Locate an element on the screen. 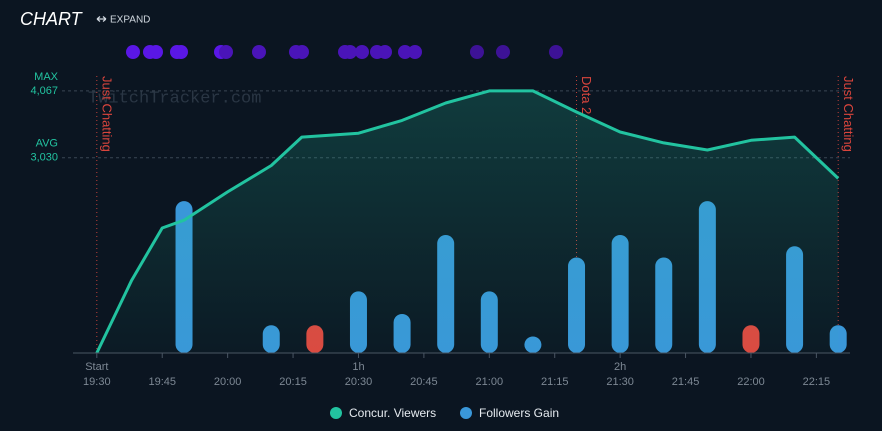 The width and height of the screenshot is (882, 431). reference-name: AVG is located at coordinates (47, 144).